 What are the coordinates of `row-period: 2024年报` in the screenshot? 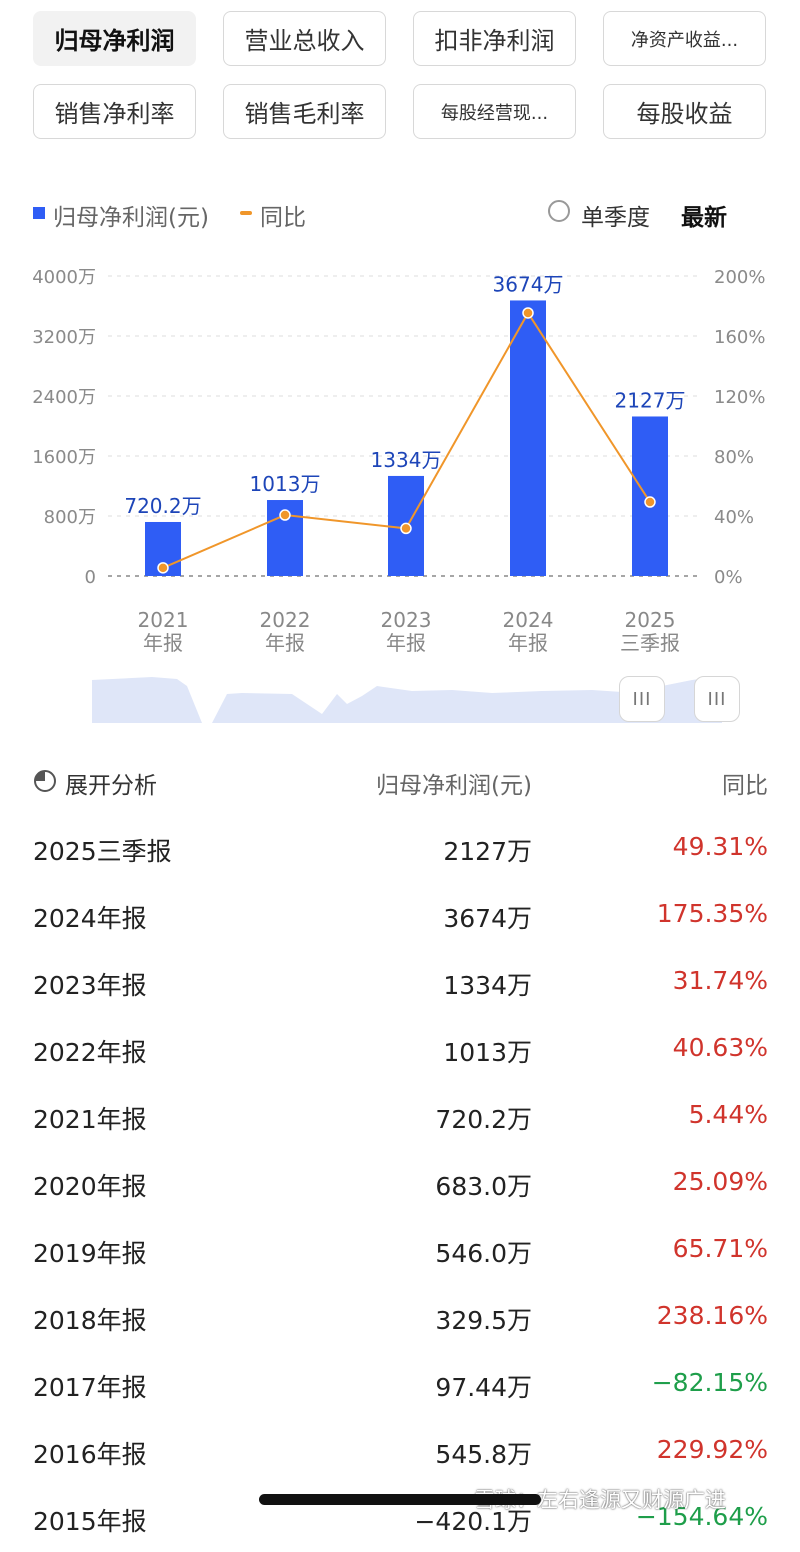 It's located at (90, 918).